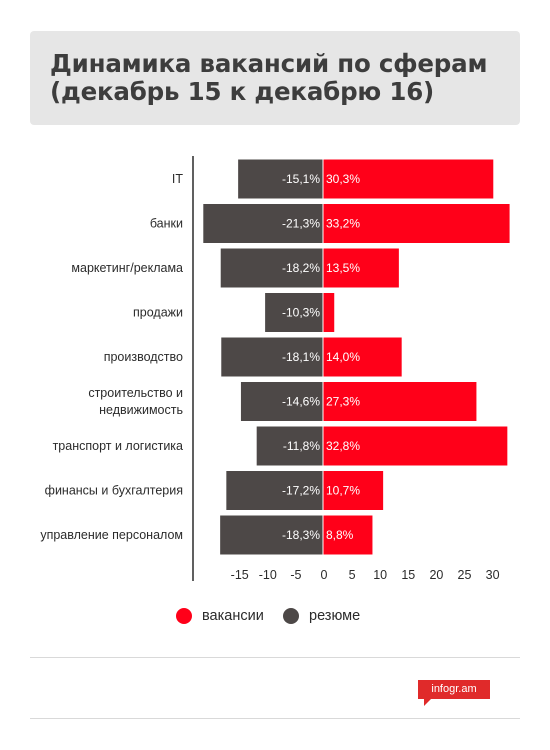 The height and width of the screenshot is (750, 550). What do you see at coordinates (301, 357) in the screenshot?
I see `value-label-resumes-4: -18,1%` at bounding box center [301, 357].